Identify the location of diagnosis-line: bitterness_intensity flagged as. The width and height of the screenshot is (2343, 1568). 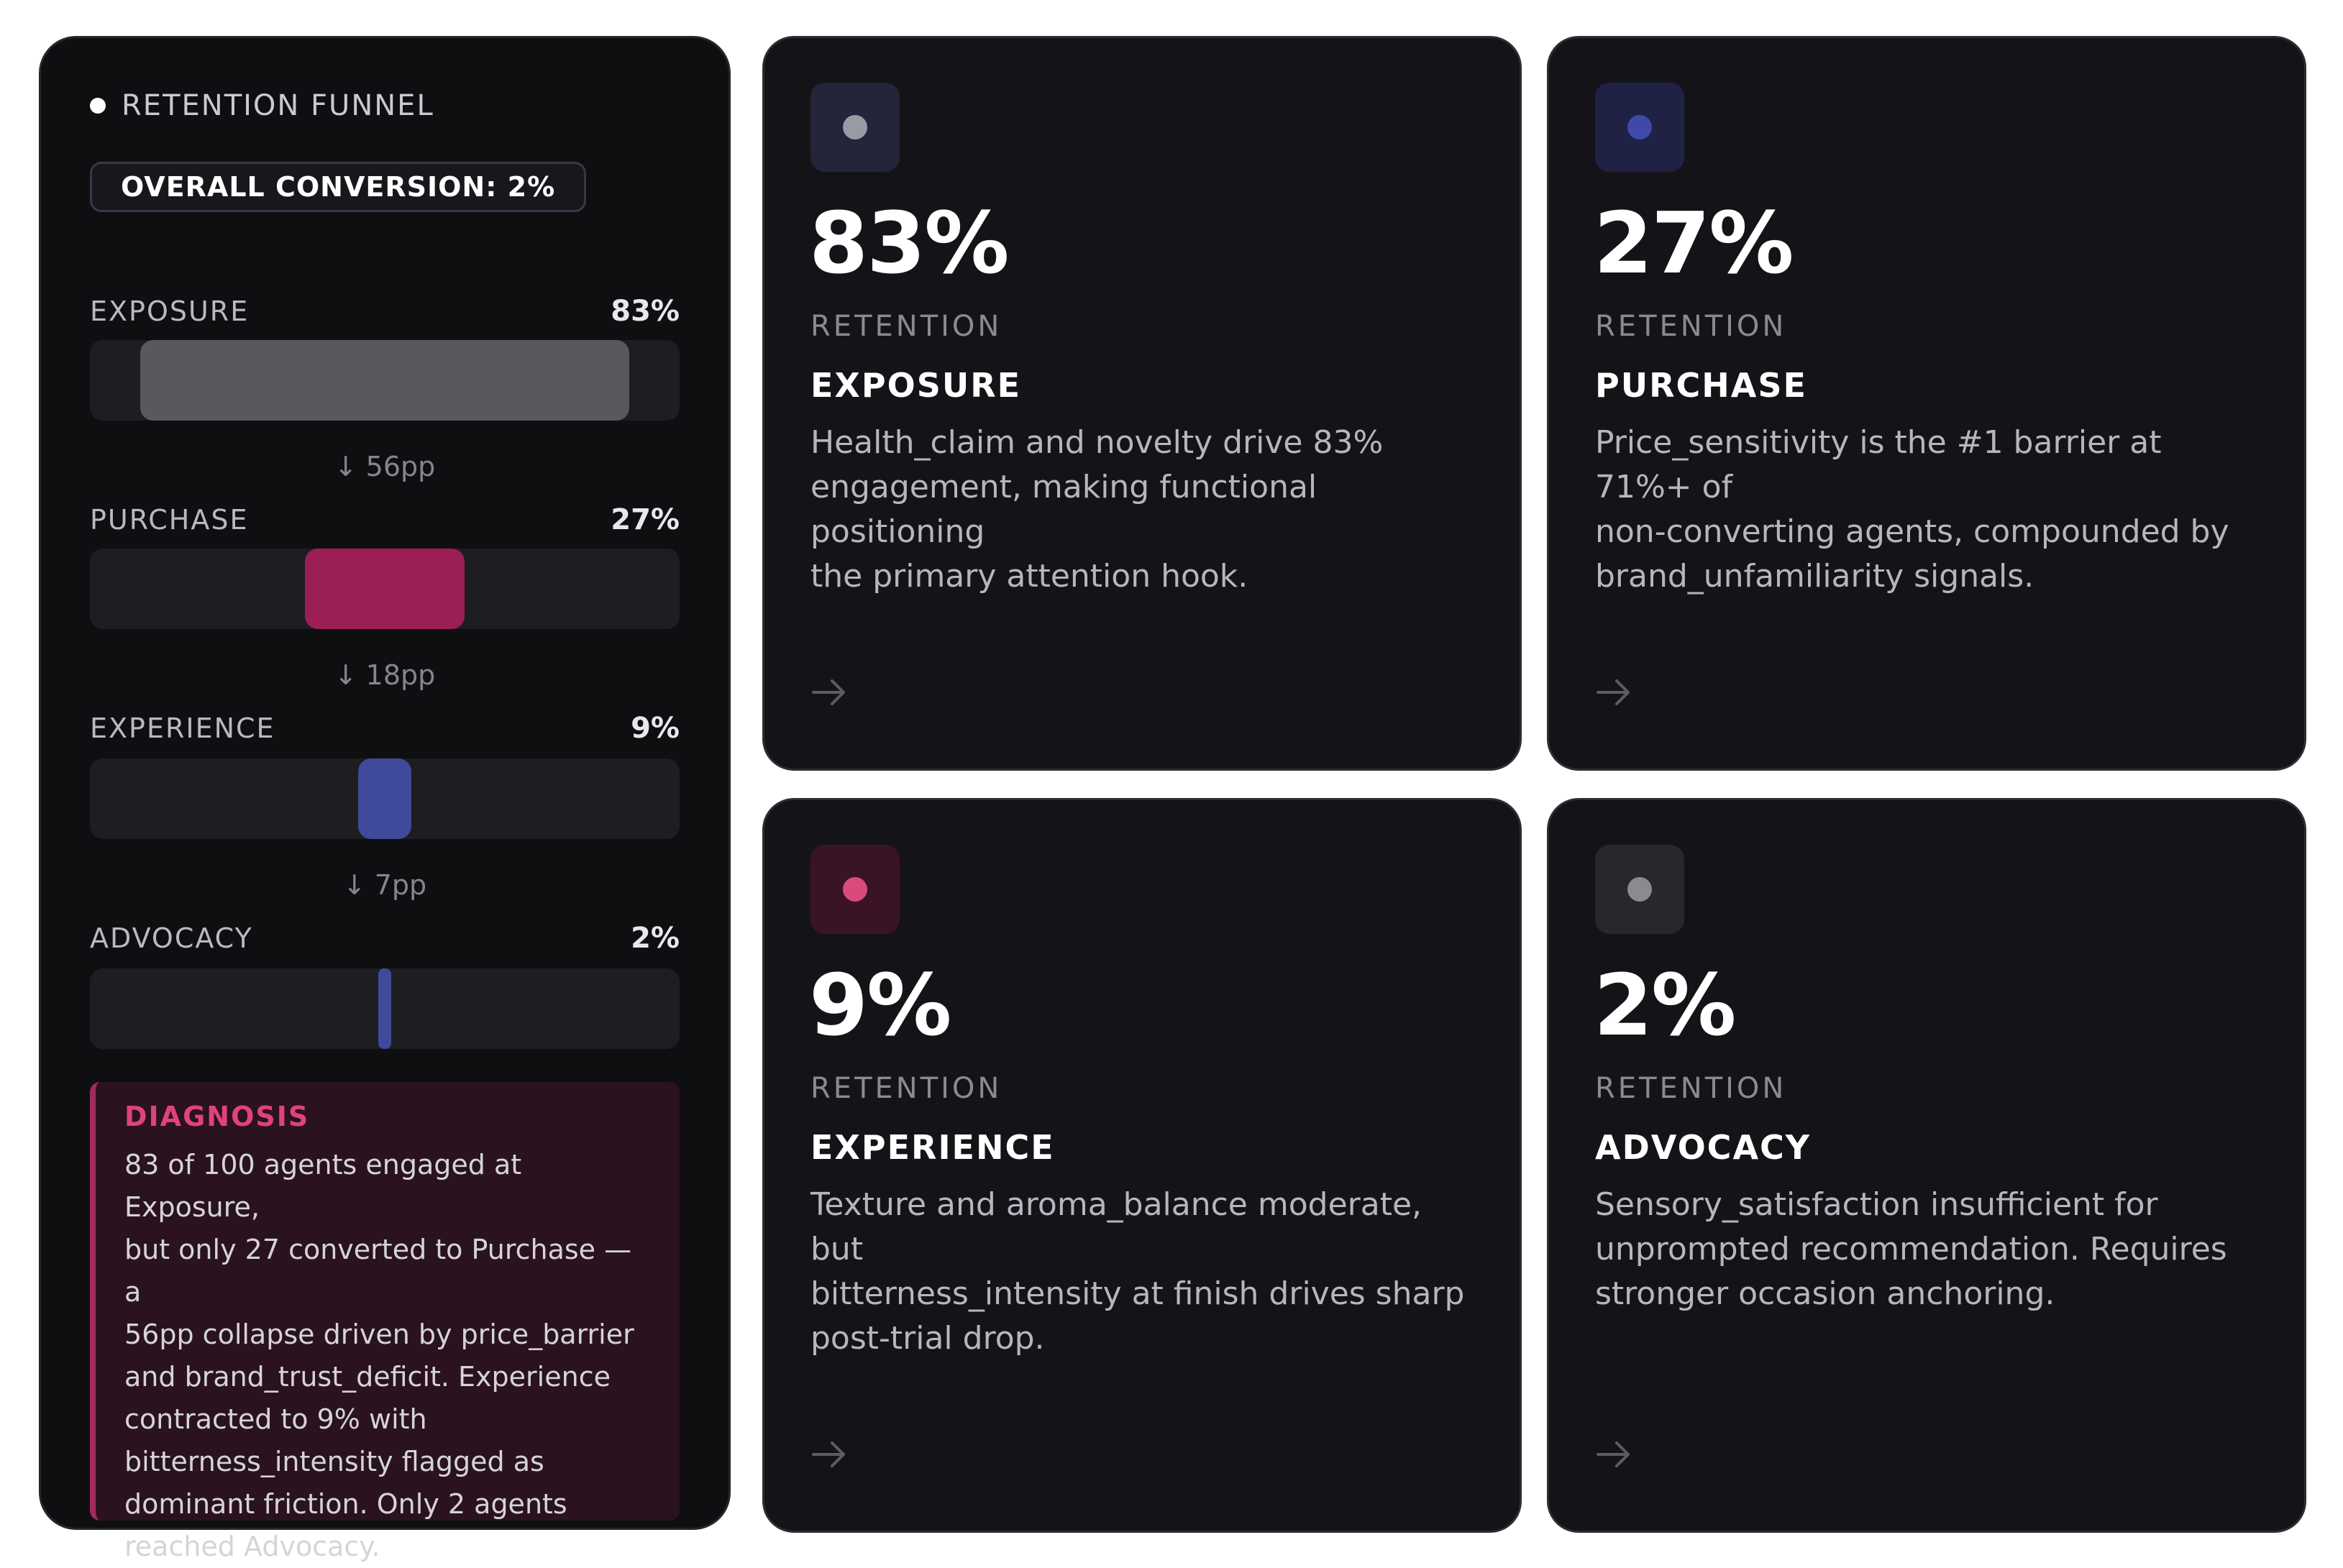
(334, 1461).